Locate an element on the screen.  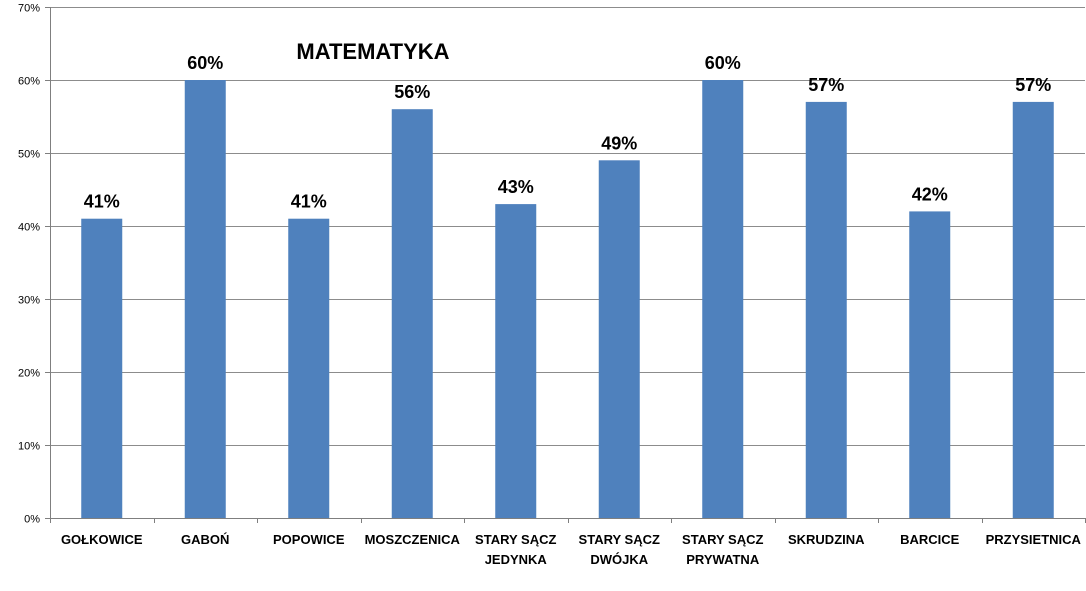
x-tick-label: STARY SĄCZ DWÓJKA is located at coordinates (619, 549).